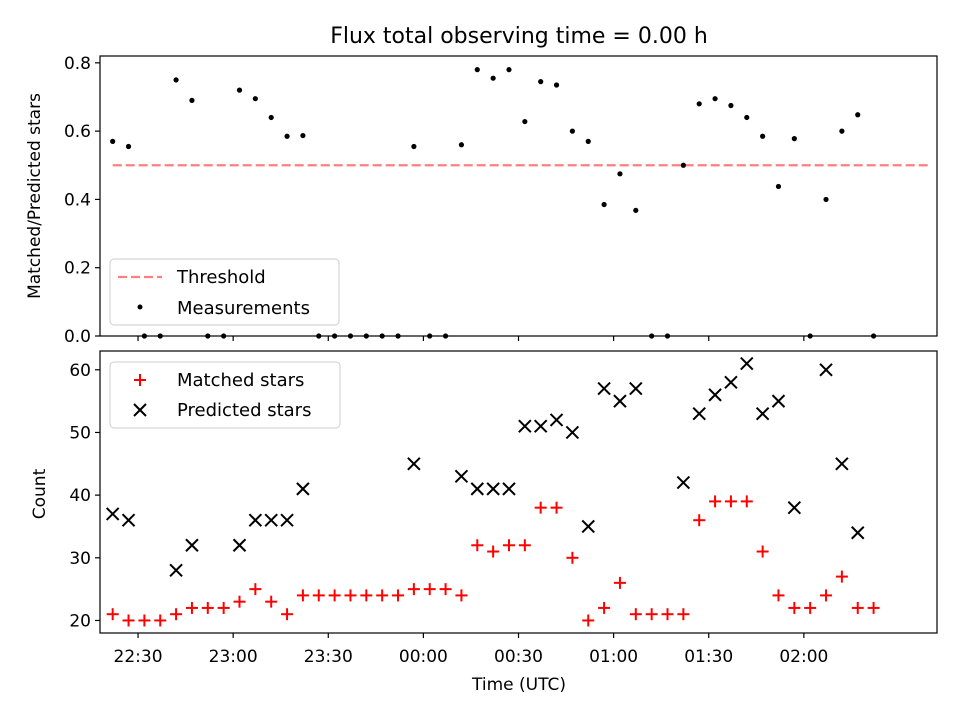 This screenshot has height=720, width=960. Describe the element at coordinates (233, 657) in the screenshot. I see `x-tick-label: 23:00` at that location.